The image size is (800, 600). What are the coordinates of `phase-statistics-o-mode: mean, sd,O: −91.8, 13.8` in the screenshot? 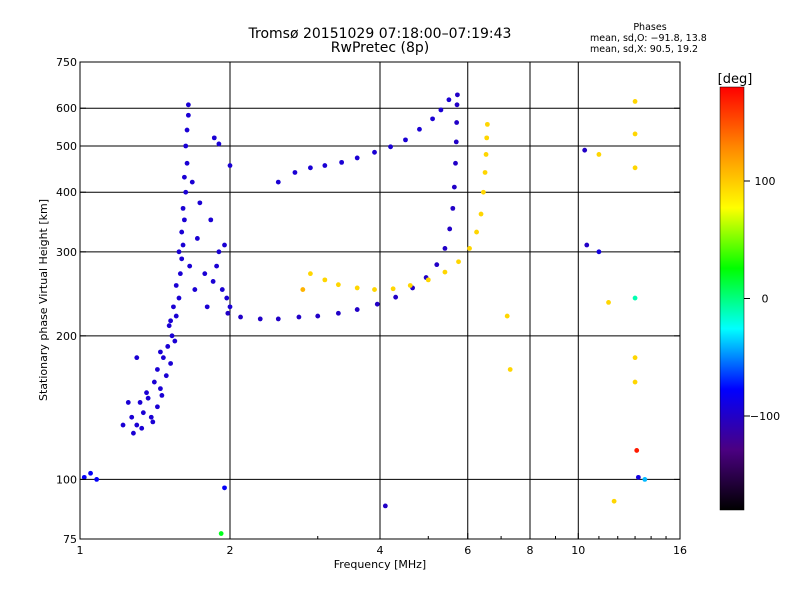 It's located at (648, 38).